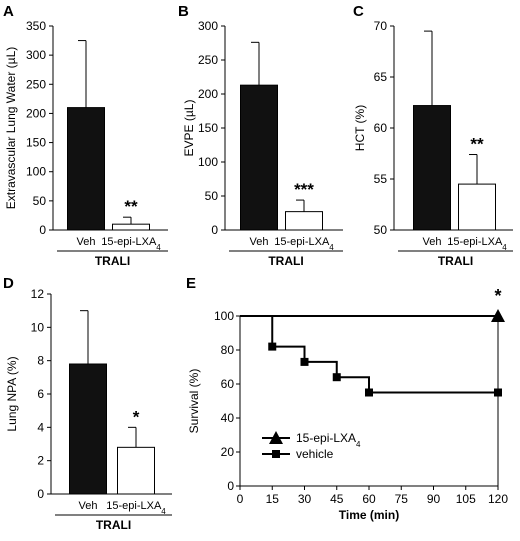 The width and height of the screenshot is (520, 541). I want to click on significance-marker: ***, so click(304, 189).